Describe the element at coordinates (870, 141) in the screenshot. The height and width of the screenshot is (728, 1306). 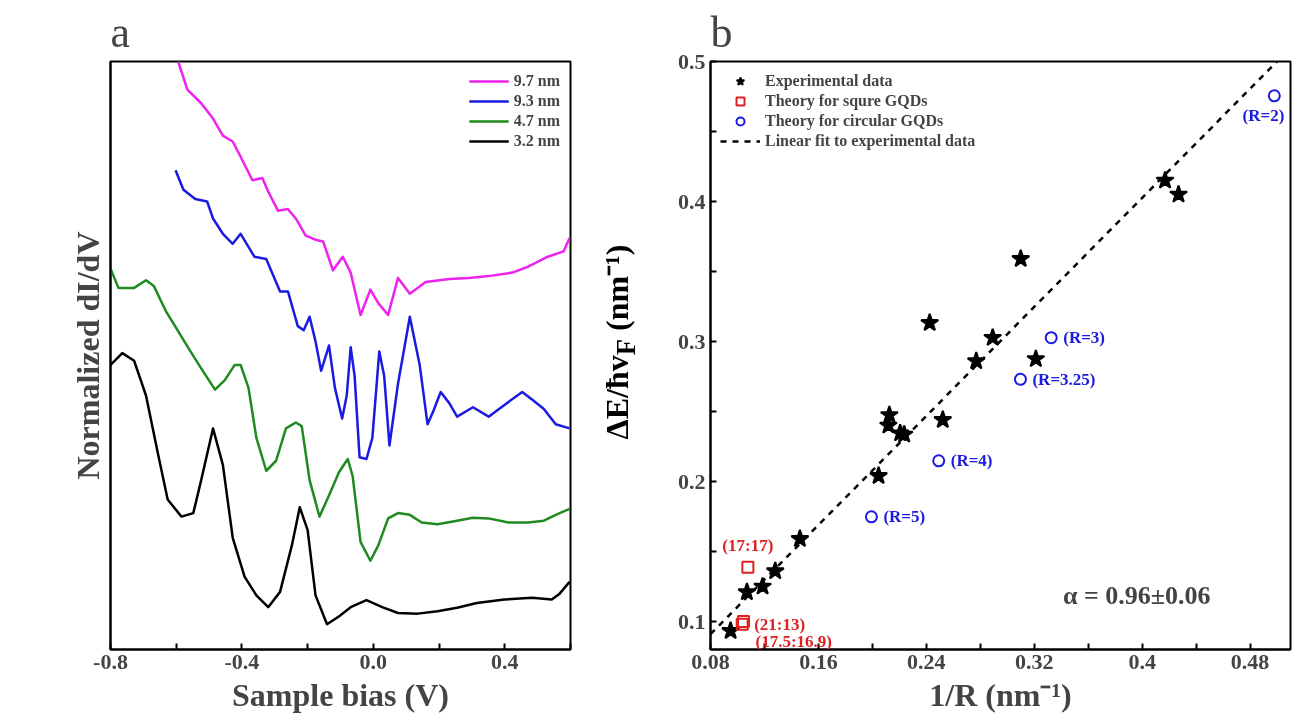
I see `legend-label: Linear fit to experimental data` at that location.